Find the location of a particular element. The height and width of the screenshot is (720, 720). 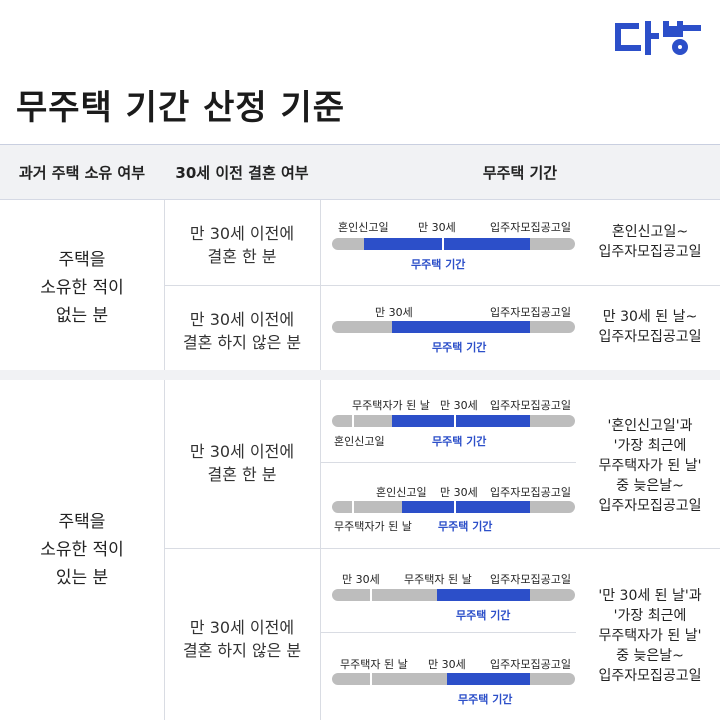

ownership-label: 주택을 소유한 적이 있는 분 is located at coordinates (82, 550).